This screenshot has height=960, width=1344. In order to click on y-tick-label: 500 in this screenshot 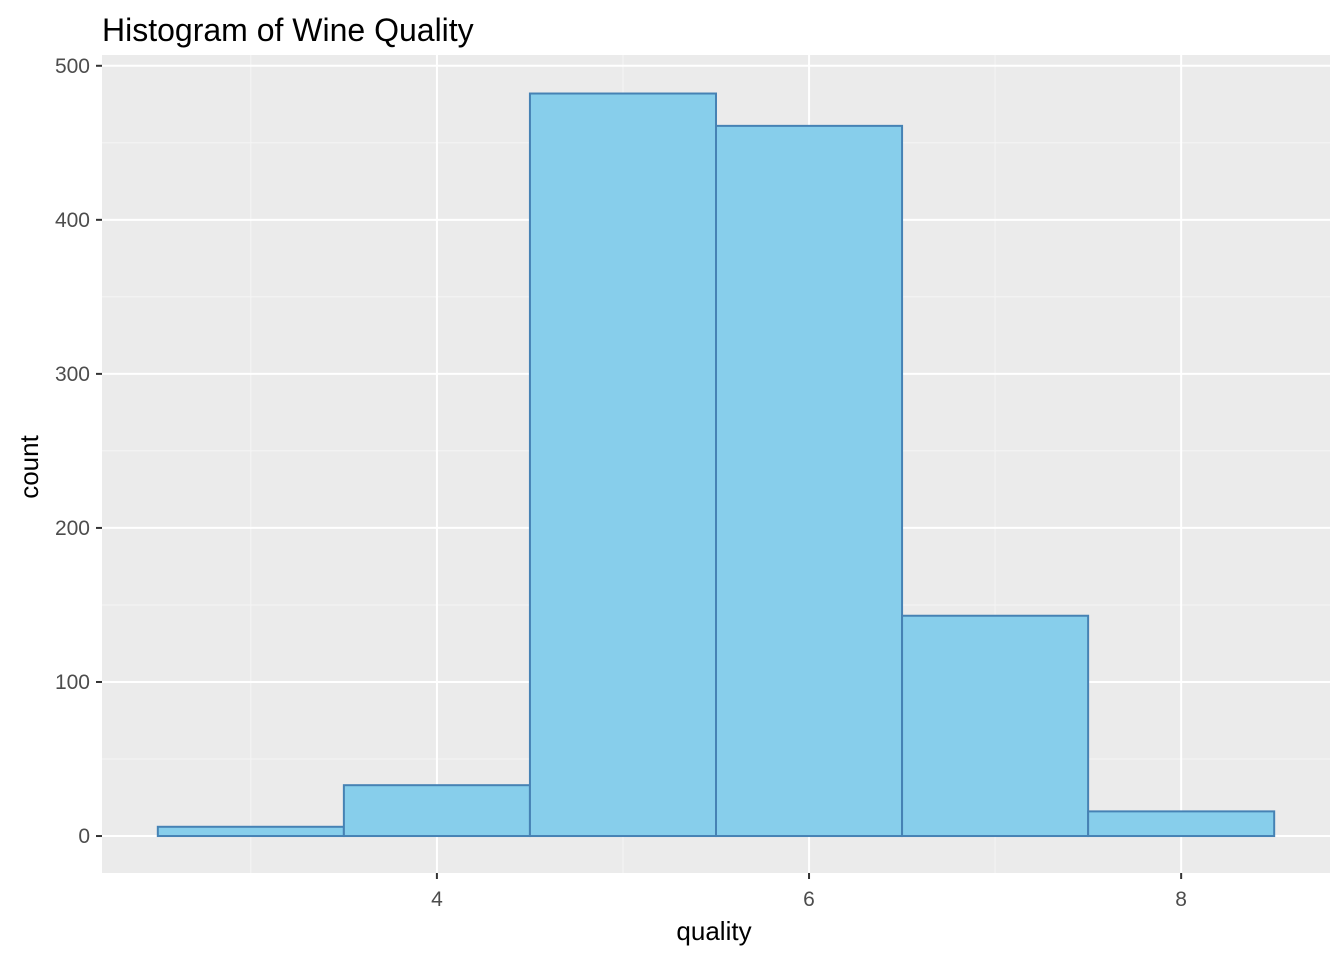, I will do `click(72, 66)`.